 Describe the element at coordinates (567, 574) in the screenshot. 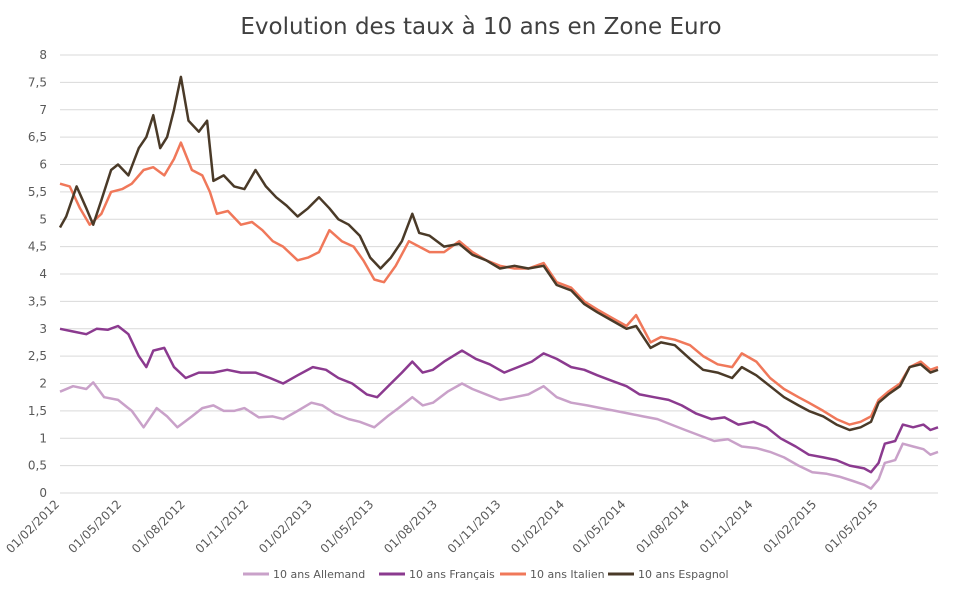

I see `legend-label: 10 ans Italien` at that location.